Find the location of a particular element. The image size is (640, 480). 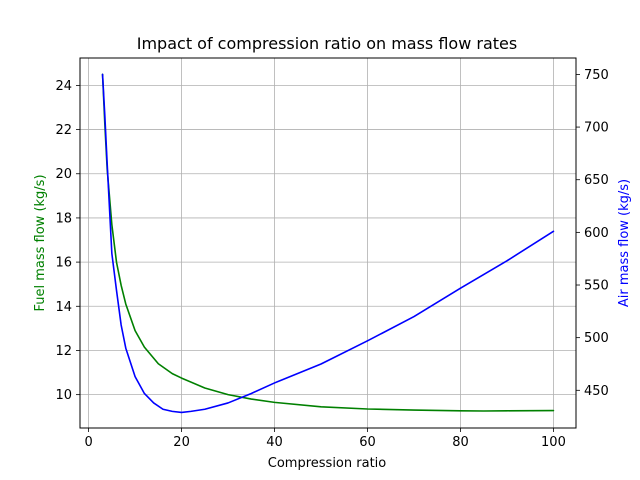

y-right-tick-label: 700 is located at coordinates (596, 128).